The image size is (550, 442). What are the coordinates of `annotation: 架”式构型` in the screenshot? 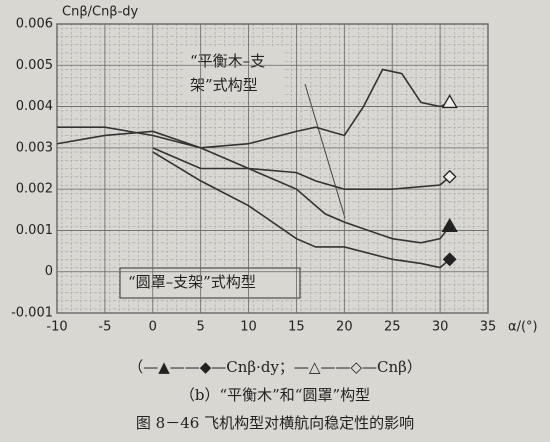 It's located at (224, 85).